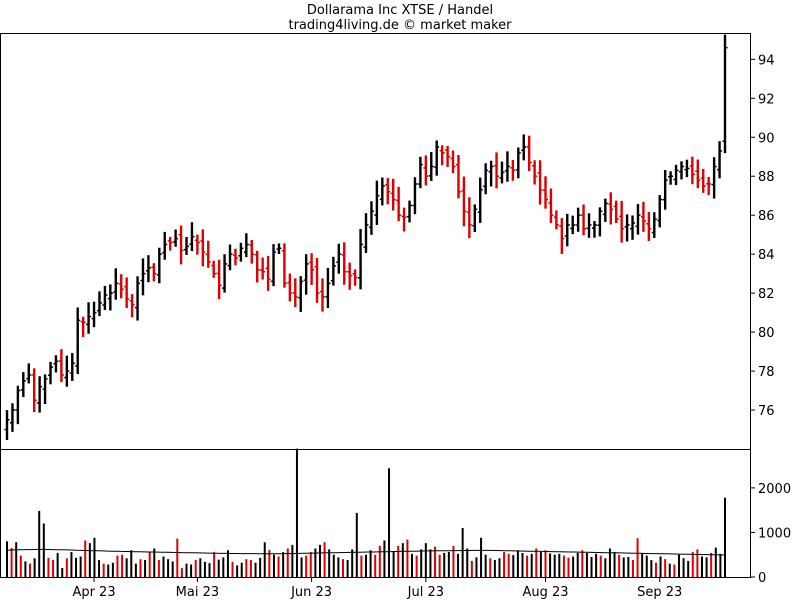 The height and width of the screenshot is (600, 800). I want to click on price-tick-label: 86, so click(766, 216).